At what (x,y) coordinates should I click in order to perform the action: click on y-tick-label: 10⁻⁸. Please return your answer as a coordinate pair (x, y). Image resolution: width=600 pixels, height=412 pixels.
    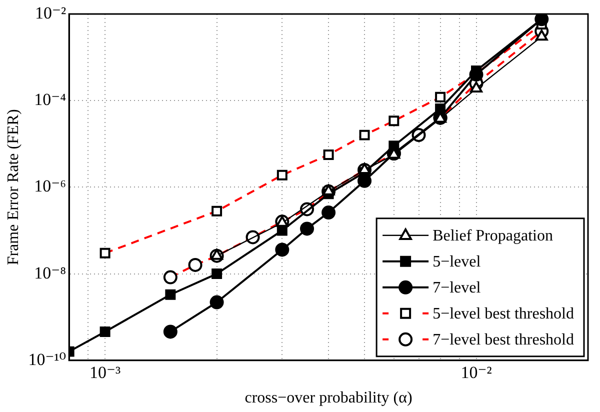
    Looking at the image, I should click on (50, 272).